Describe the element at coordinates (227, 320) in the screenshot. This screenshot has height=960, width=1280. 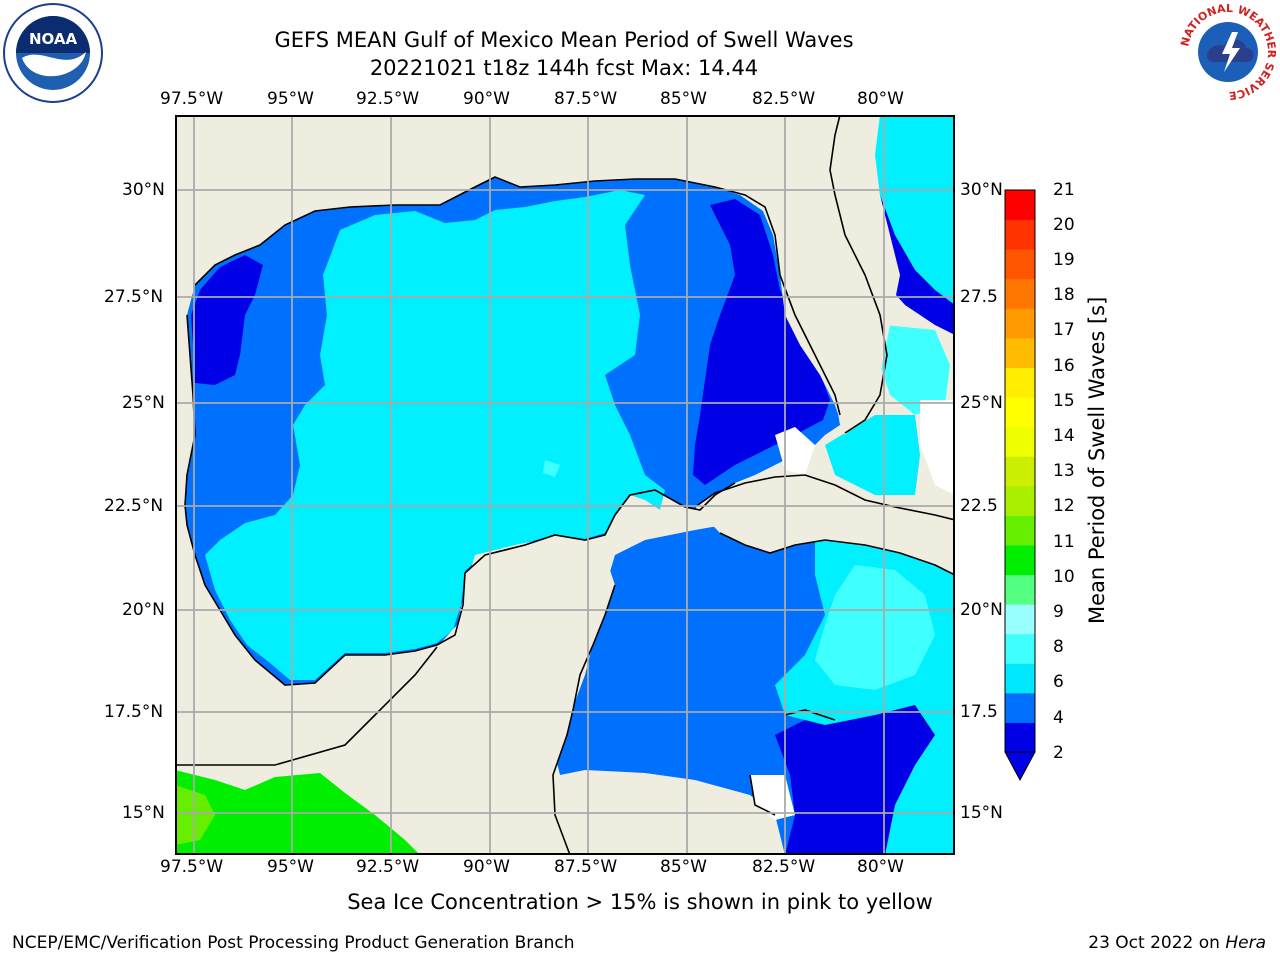
I see `gulf-deep-west` at that location.